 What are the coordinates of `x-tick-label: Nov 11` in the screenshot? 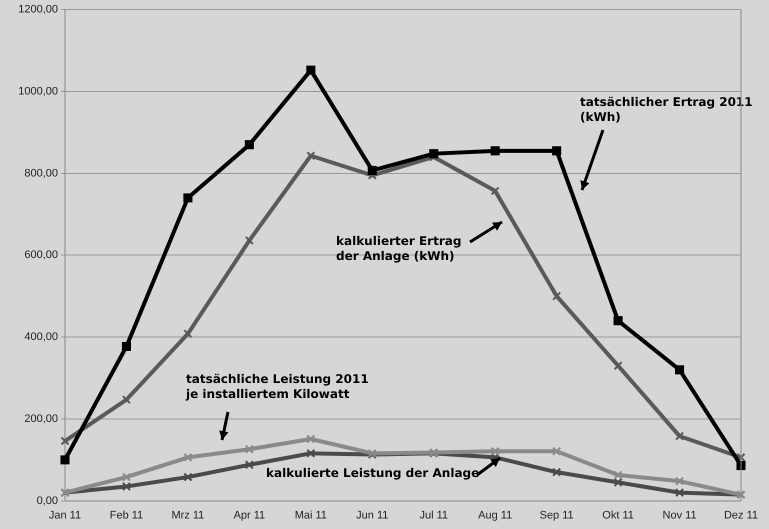 It's located at (679, 515).